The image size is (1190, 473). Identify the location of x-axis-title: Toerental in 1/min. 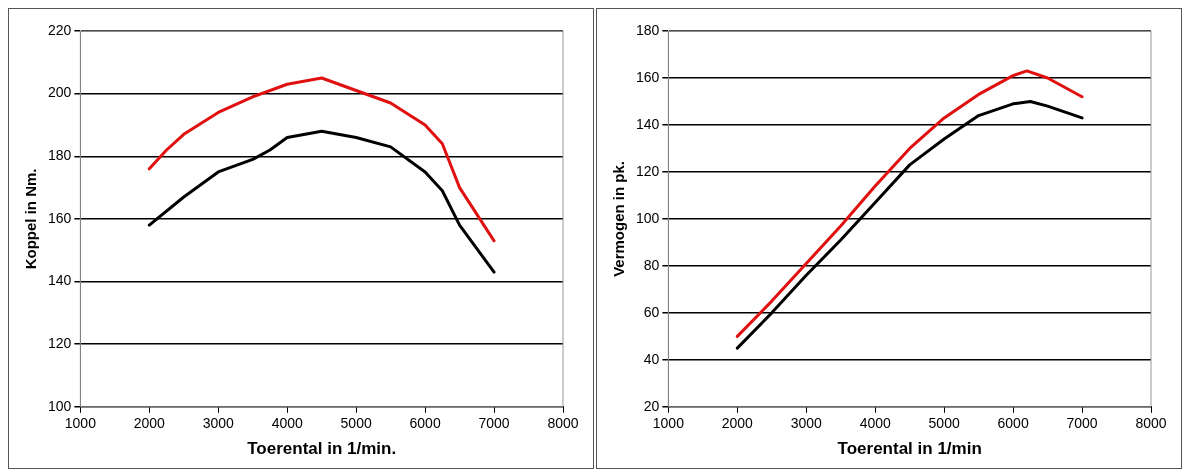
(909, 449).